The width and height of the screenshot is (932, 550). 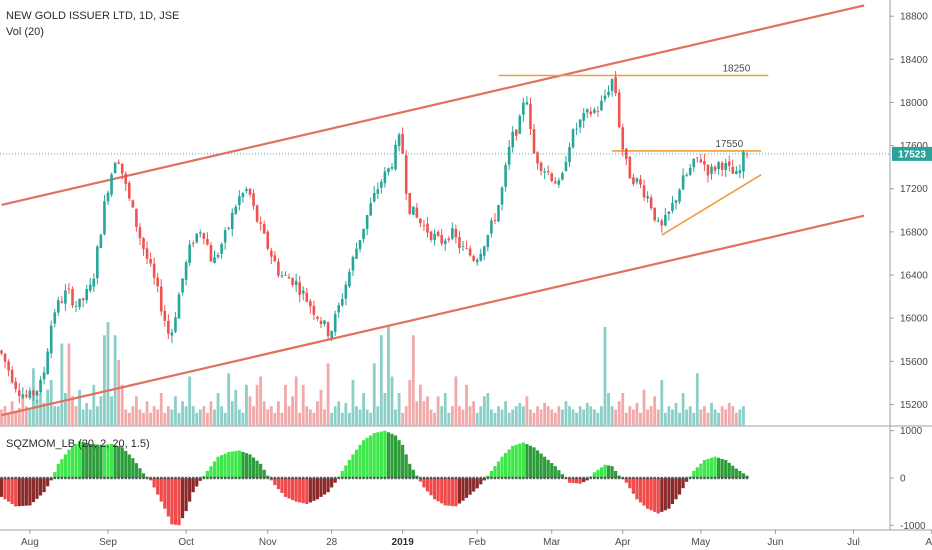 I want to click on price-tick-label: 15600, so click(x=914, y=362).